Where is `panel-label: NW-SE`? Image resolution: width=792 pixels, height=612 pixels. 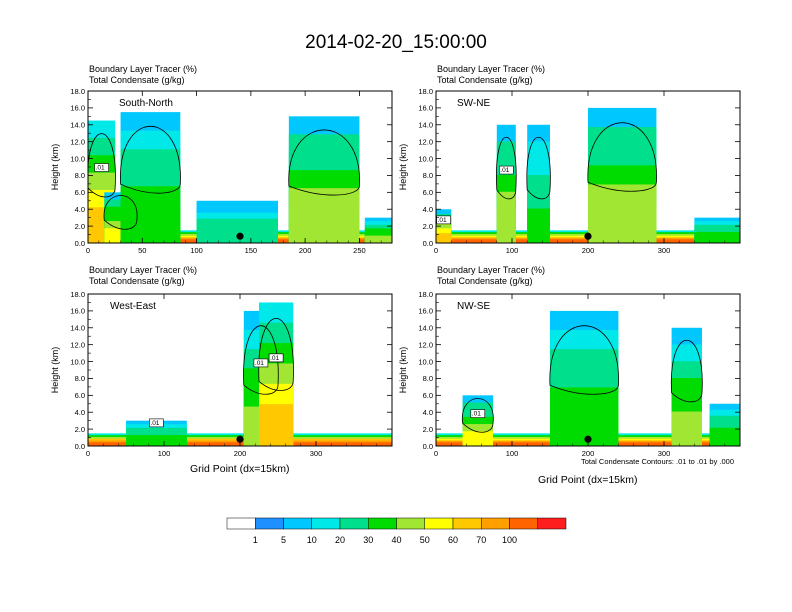
panel-label: NW-SE is located at coordinates (473, 306).